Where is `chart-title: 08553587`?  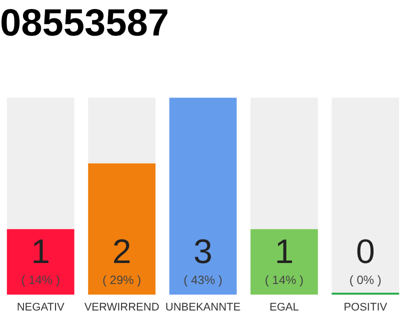 chart-title: 08553587 is located at coordinates (85, 23).